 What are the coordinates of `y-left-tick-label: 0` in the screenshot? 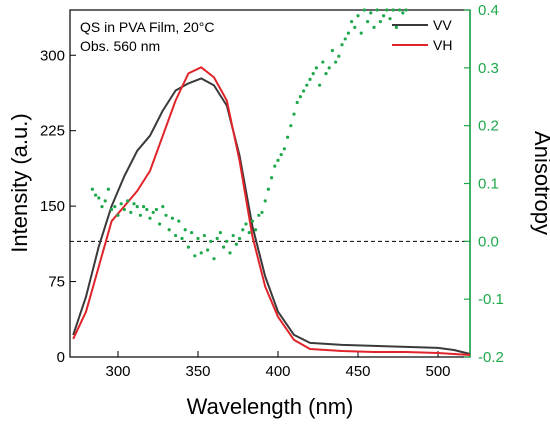 It's located at (61, 357).